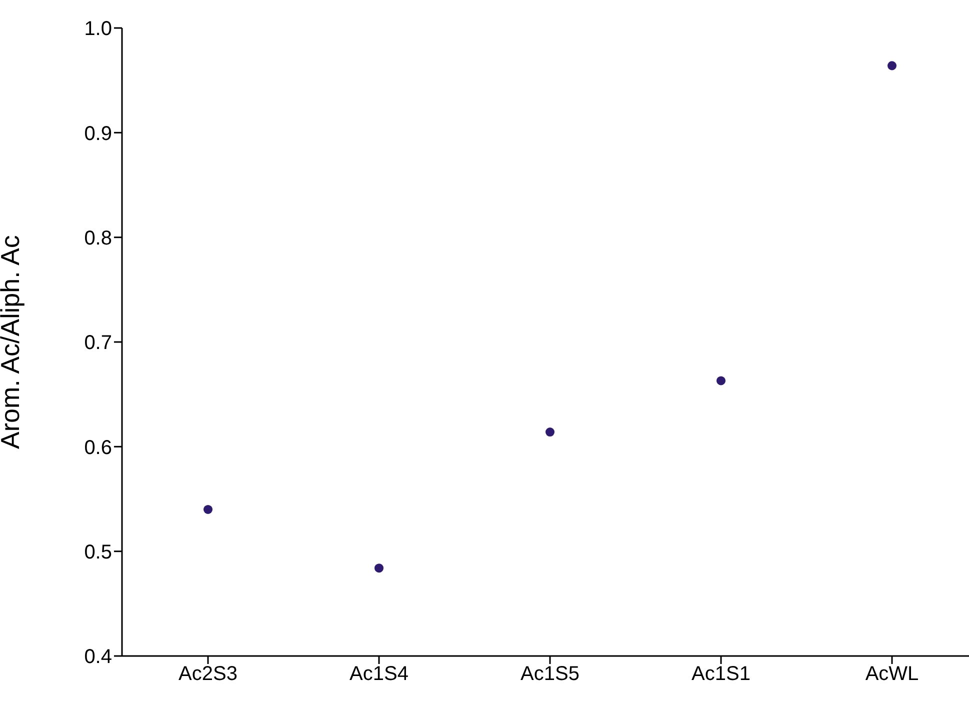 Image resolution: width=969 pixels, height=702 pixels. Describe the element at coordinates (98, 552) in the screenshot. I see `y-tick-label: 0.5` at that location.